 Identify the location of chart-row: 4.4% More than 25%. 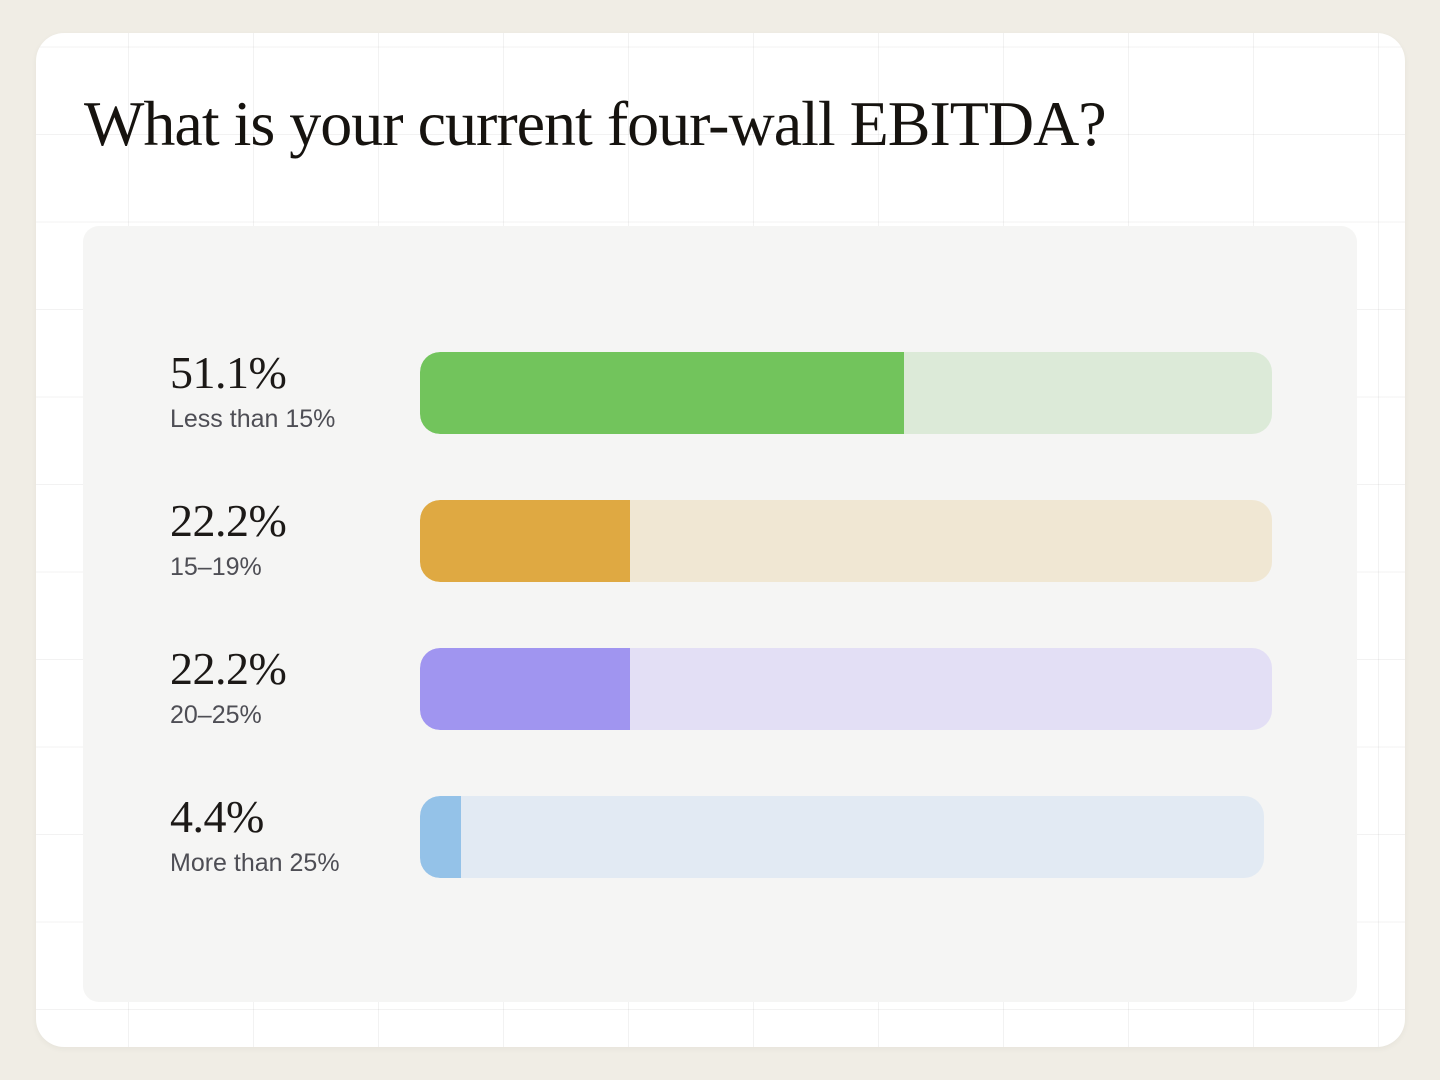
(721, 834).